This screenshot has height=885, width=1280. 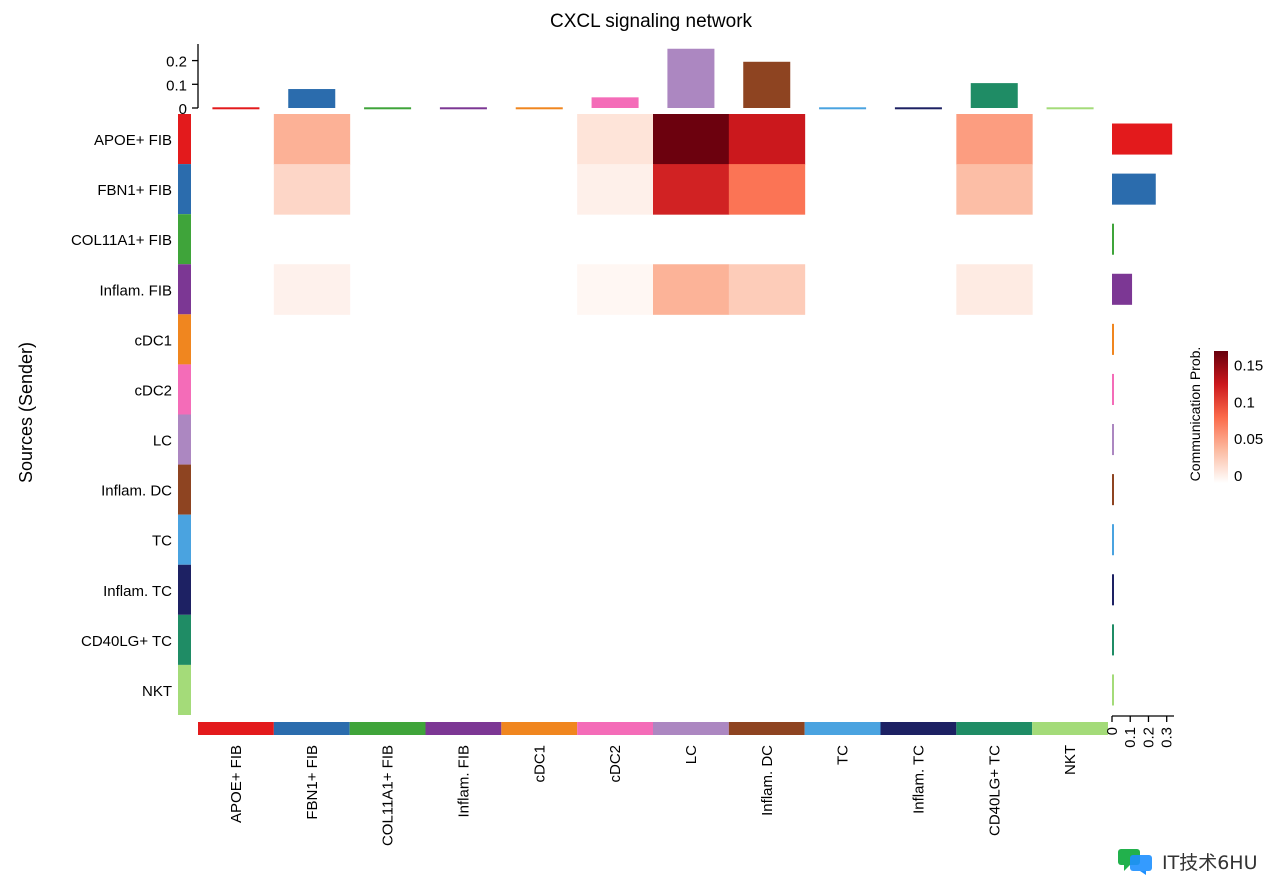 What do you see at coordinates (615, 764) in the screenshot?
I see `col-label: cDC2` at bounding box center [615, 764].